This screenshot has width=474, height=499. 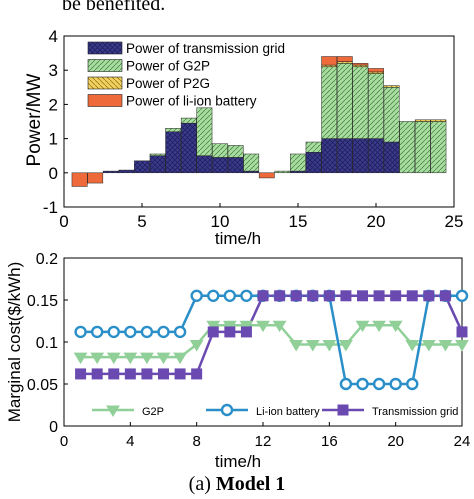 What do you see at coordinates (47, 259) in the screenshot?
I see `bottom-ytick-label: 0.2` at bounding box center [47, 259].